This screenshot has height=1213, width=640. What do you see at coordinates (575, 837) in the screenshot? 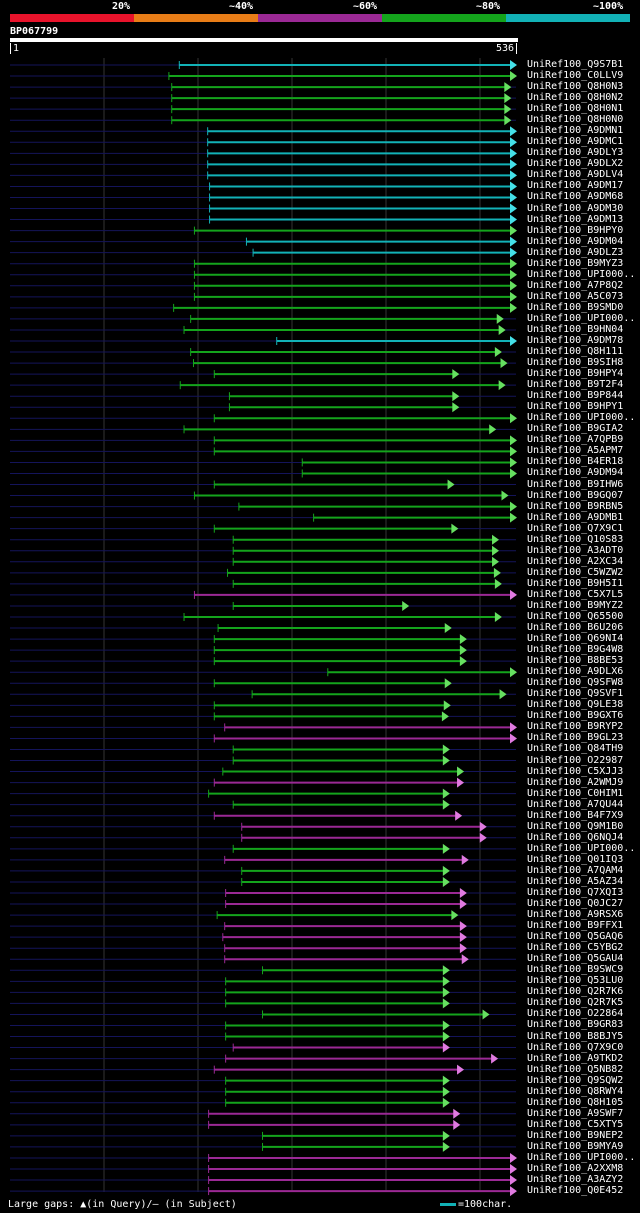
I see `hit-label: UniRef100_Q6NQJ4` at bounding box center [575, 837].